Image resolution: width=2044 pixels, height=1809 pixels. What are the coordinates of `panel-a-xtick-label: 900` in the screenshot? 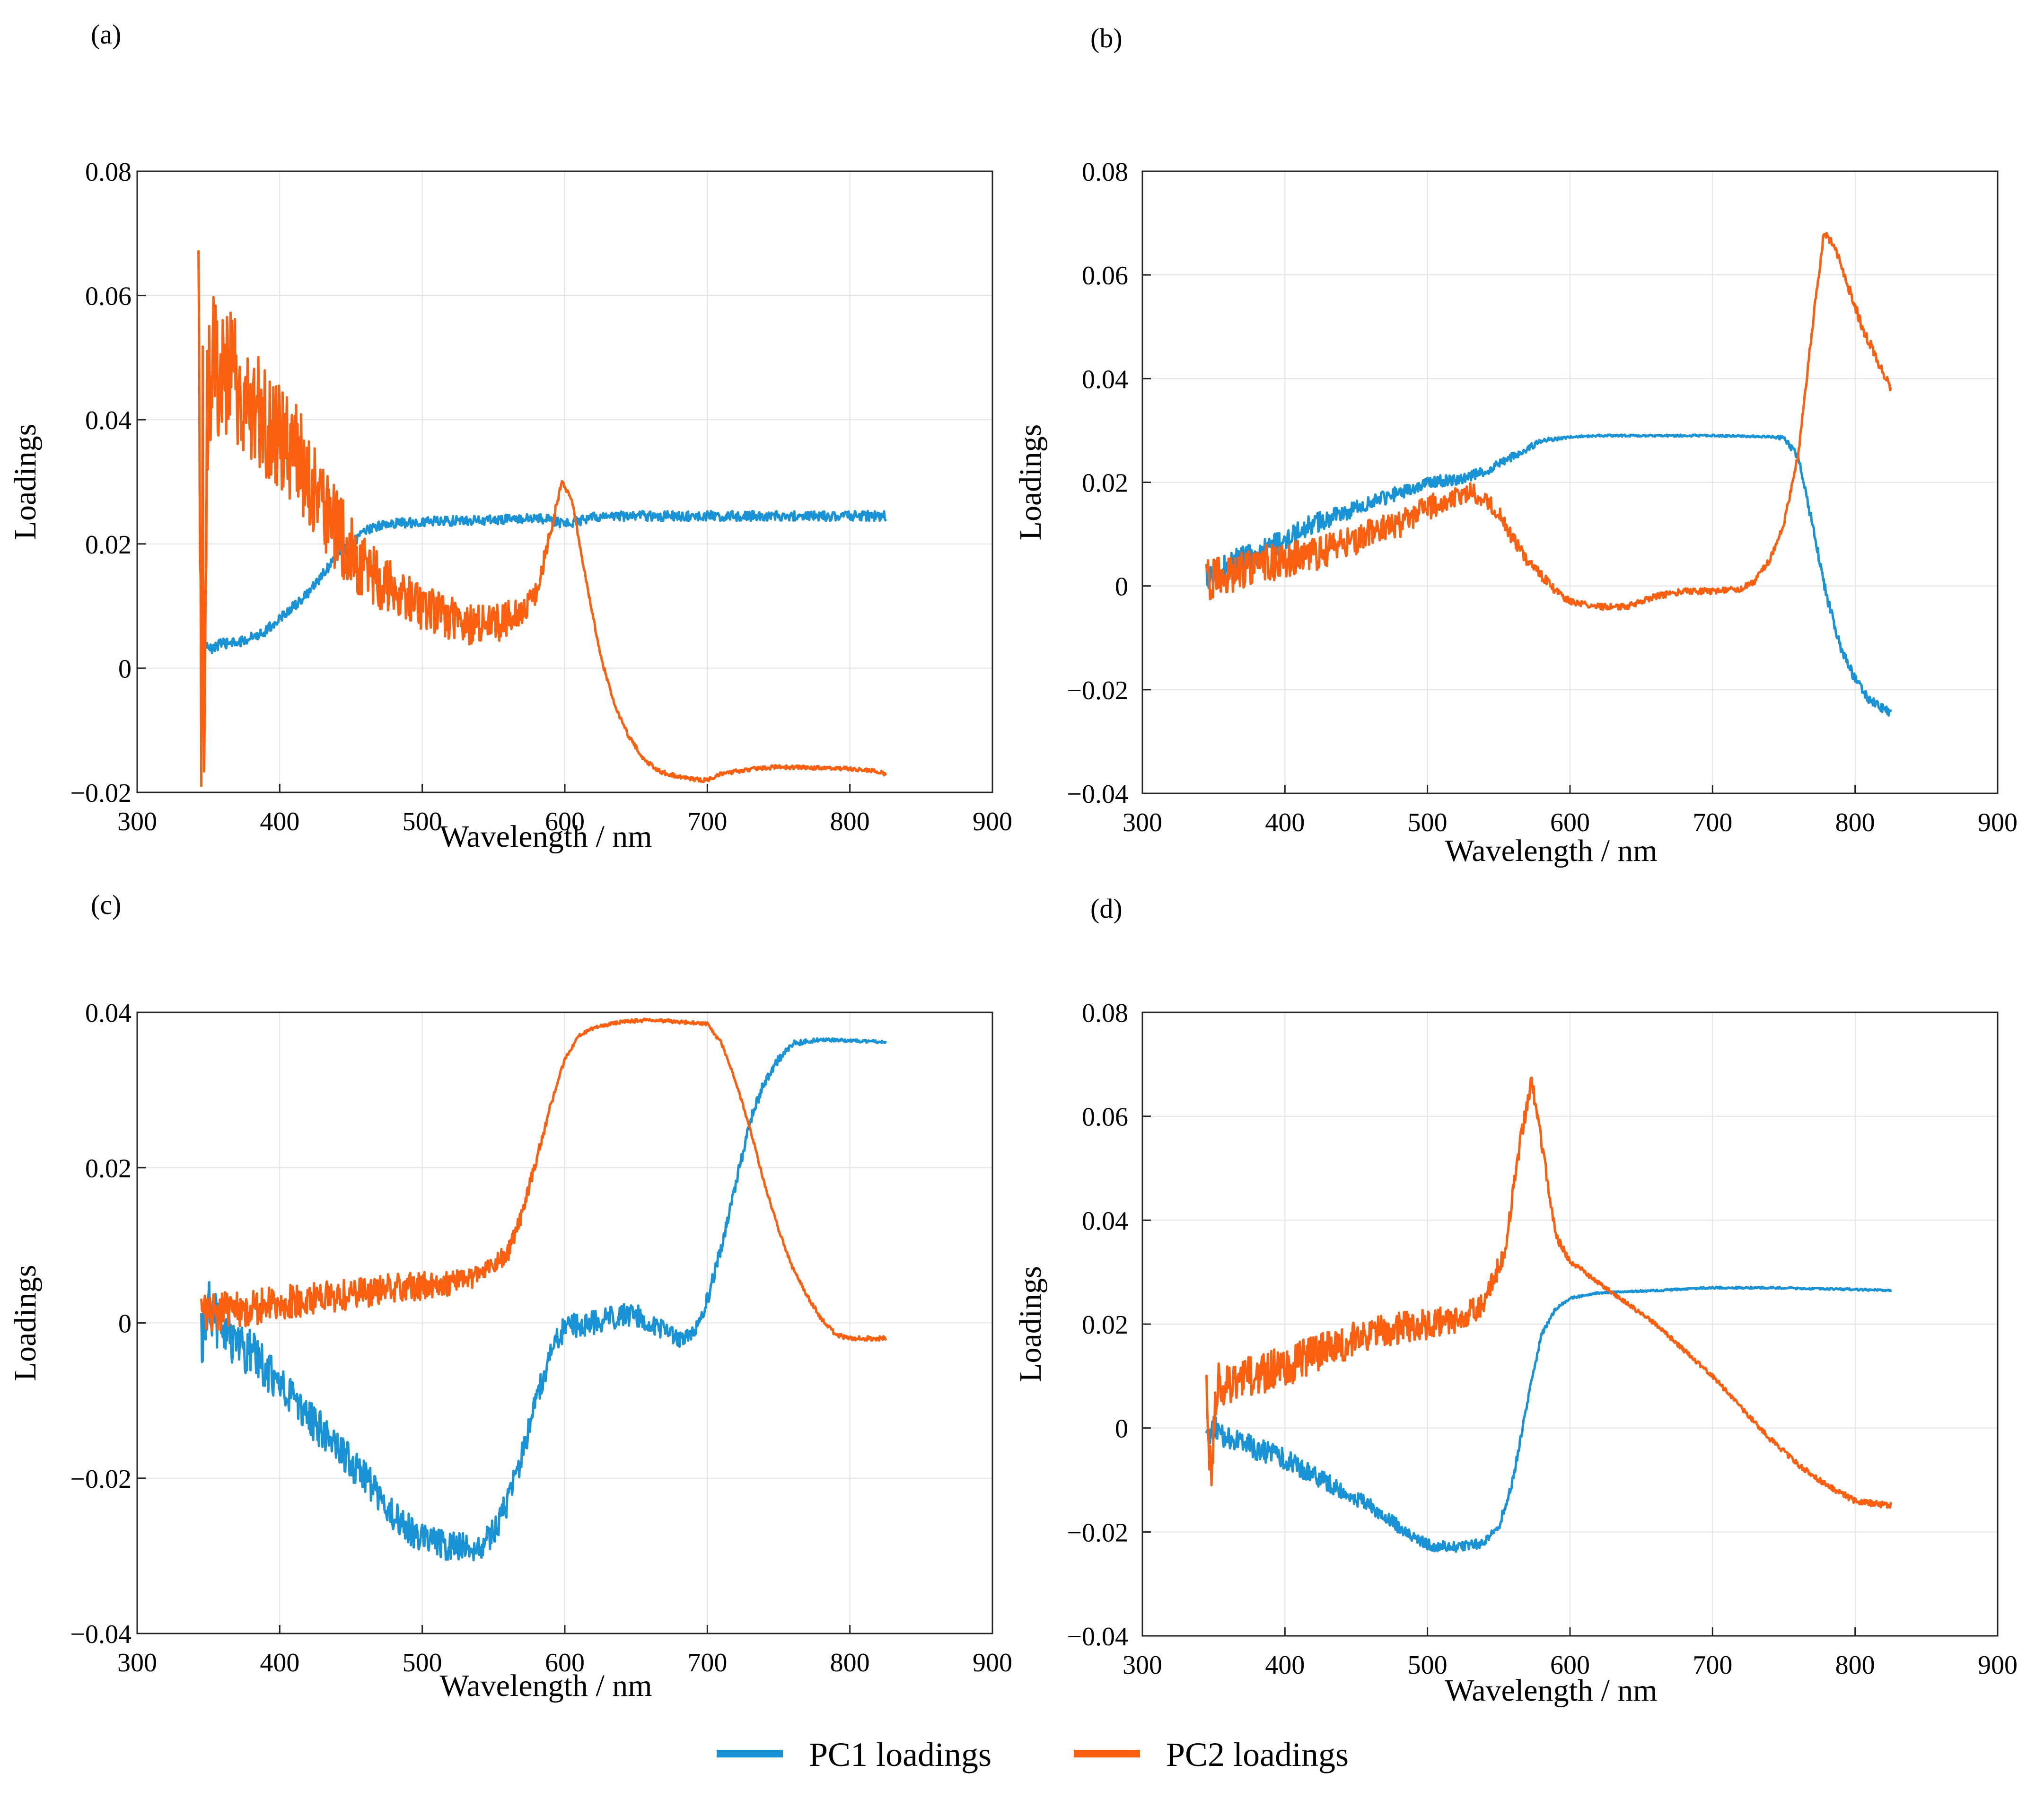 It's located at (992, 821).